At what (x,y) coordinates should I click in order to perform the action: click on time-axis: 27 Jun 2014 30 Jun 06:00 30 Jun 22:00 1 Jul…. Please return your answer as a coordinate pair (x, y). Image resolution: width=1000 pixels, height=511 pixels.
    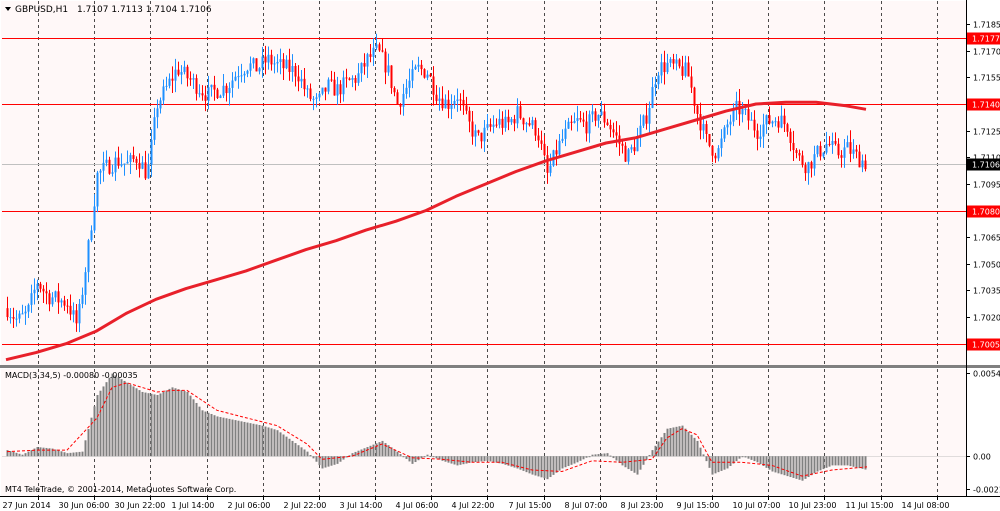
    Looking at the image, I should click on (476, 503).